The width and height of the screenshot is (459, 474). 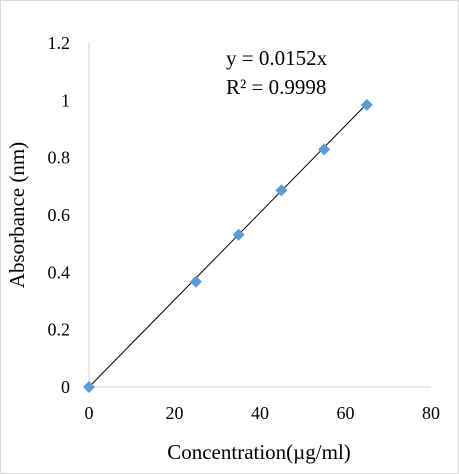 What do you see at coordinates (276, 87) in the screenshot?
I see `r-squared-label: R² = 0.9998` at bounding box center [276, 87].